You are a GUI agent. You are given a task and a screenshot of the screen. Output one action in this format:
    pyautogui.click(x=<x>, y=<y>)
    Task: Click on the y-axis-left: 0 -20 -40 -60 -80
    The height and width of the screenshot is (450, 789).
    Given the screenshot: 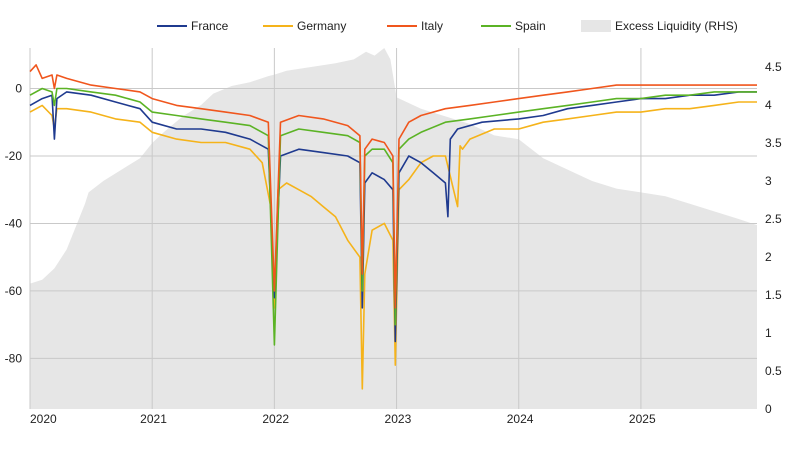 What is the action you would take?
    pyautogui.click(x=14, y=223)
    